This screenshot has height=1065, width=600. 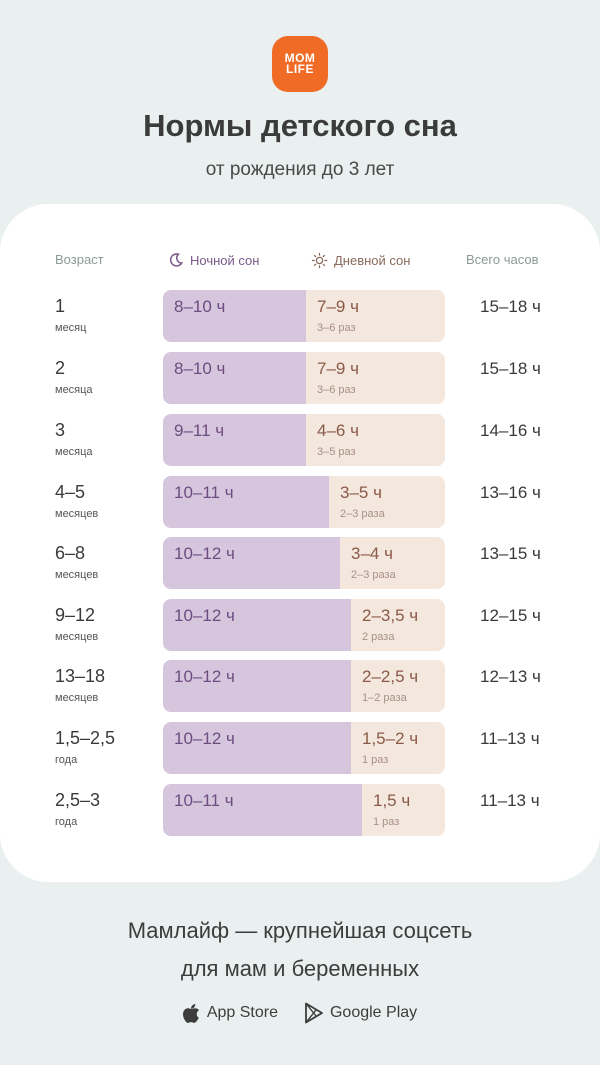 I want to click on table-row: 6–8 месяцев 10–12 ч 3–4 ч 2–3 раза 13–15 ч, so click(x=300, y=563).